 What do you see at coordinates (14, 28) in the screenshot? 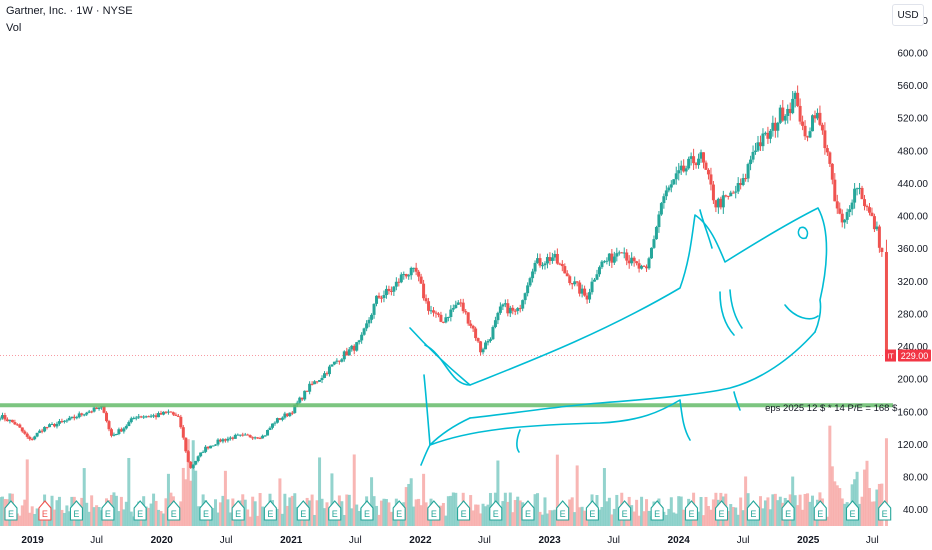
I see `volume-indicator-label: Vol` at bounding box center [14, 28].